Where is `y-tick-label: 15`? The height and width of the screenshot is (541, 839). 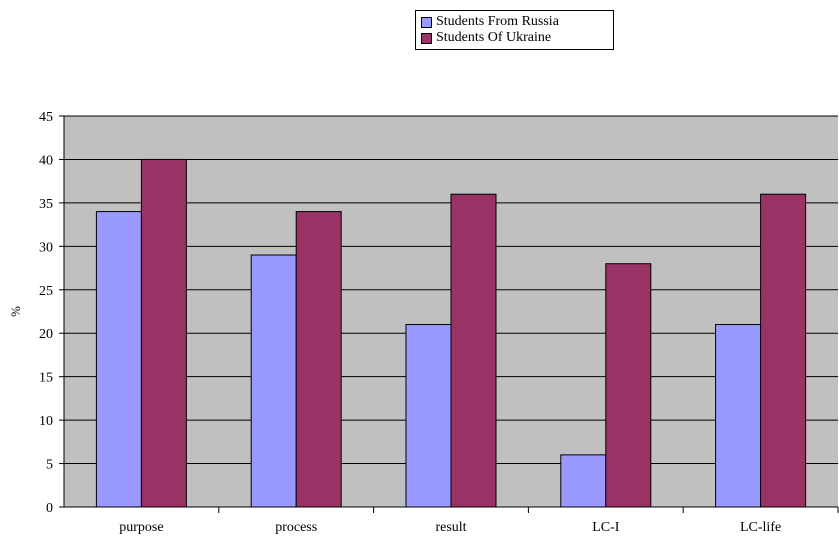
y-tick-label: 15 is located at coordinates (46, 378).